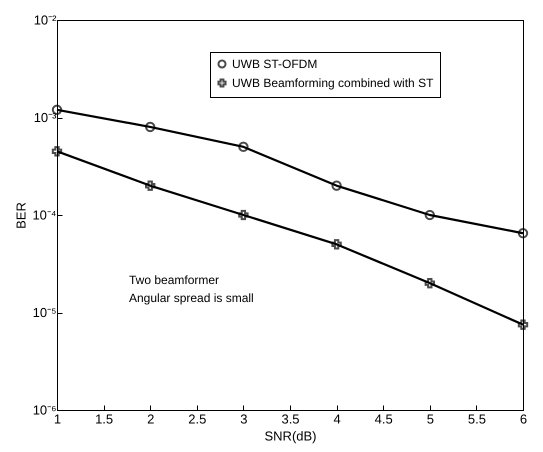 The image size is (543, 452). I want to click on annotation: Two beamformer, so click(174, 280).